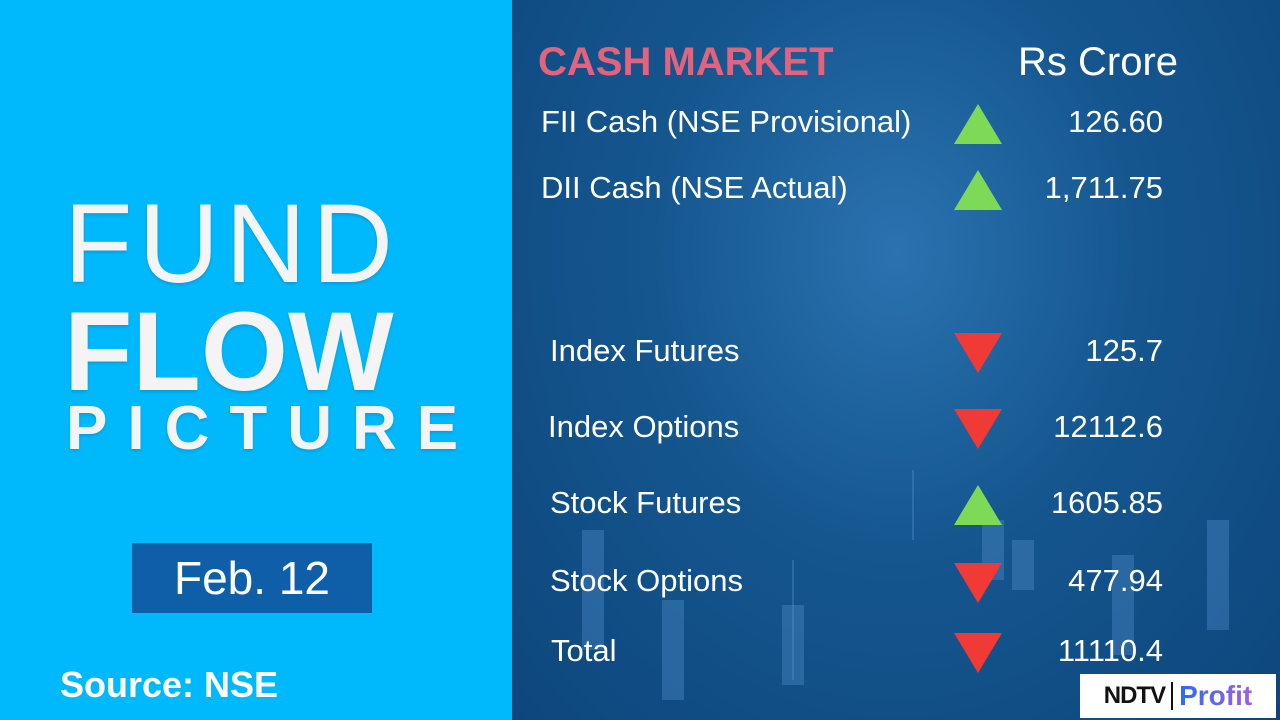  Describe the element at coordinates (644, 426) in the screenshot. I see `row-label: Index Options` at that location.